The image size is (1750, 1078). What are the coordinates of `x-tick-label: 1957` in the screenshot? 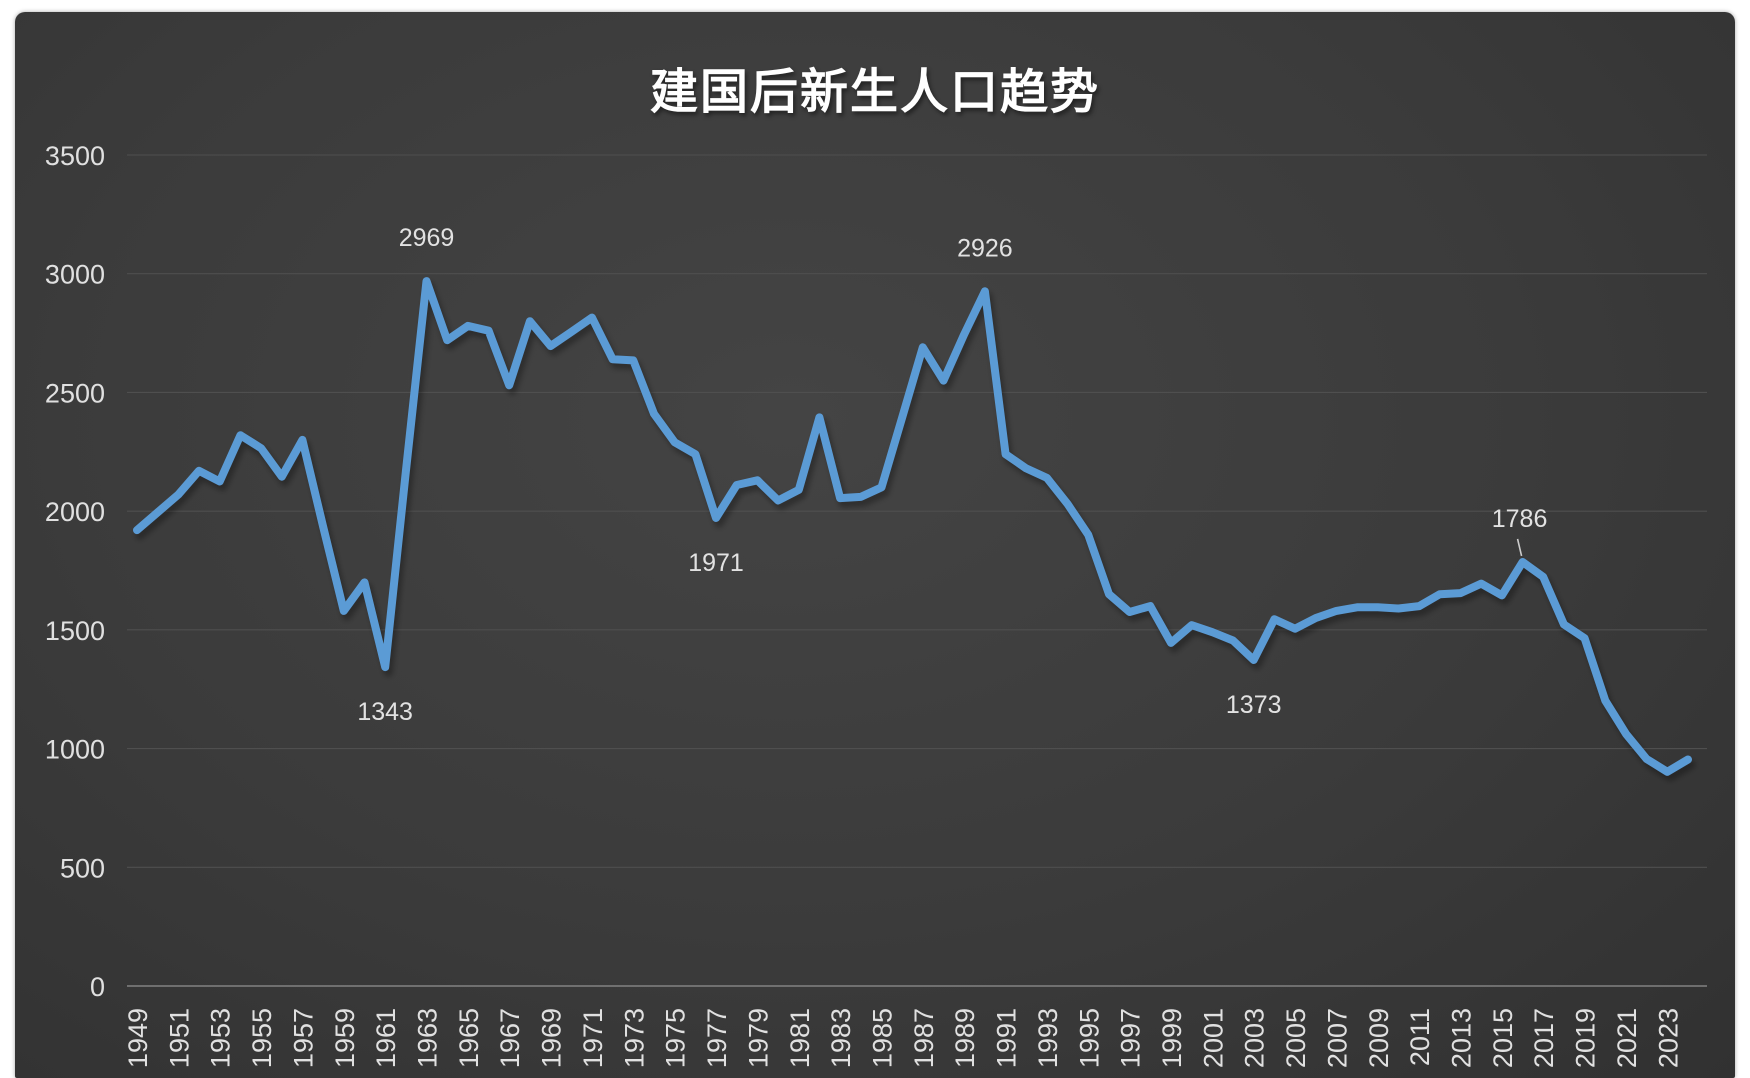 It's located at (303, 1038).